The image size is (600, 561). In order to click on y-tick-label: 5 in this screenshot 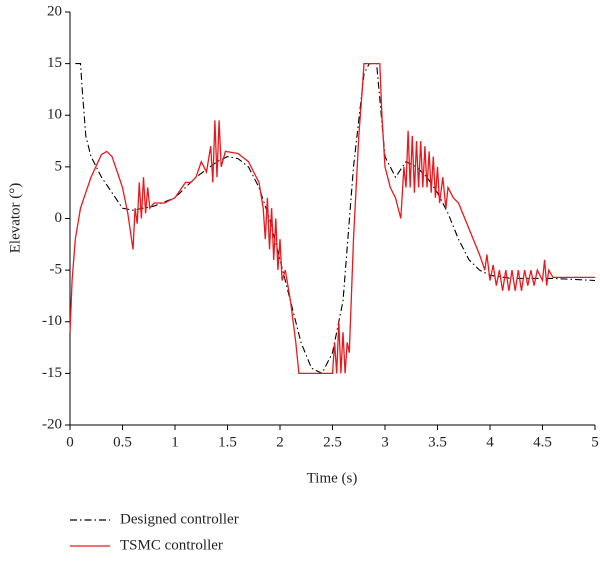, I will do `click(59, 166)`.